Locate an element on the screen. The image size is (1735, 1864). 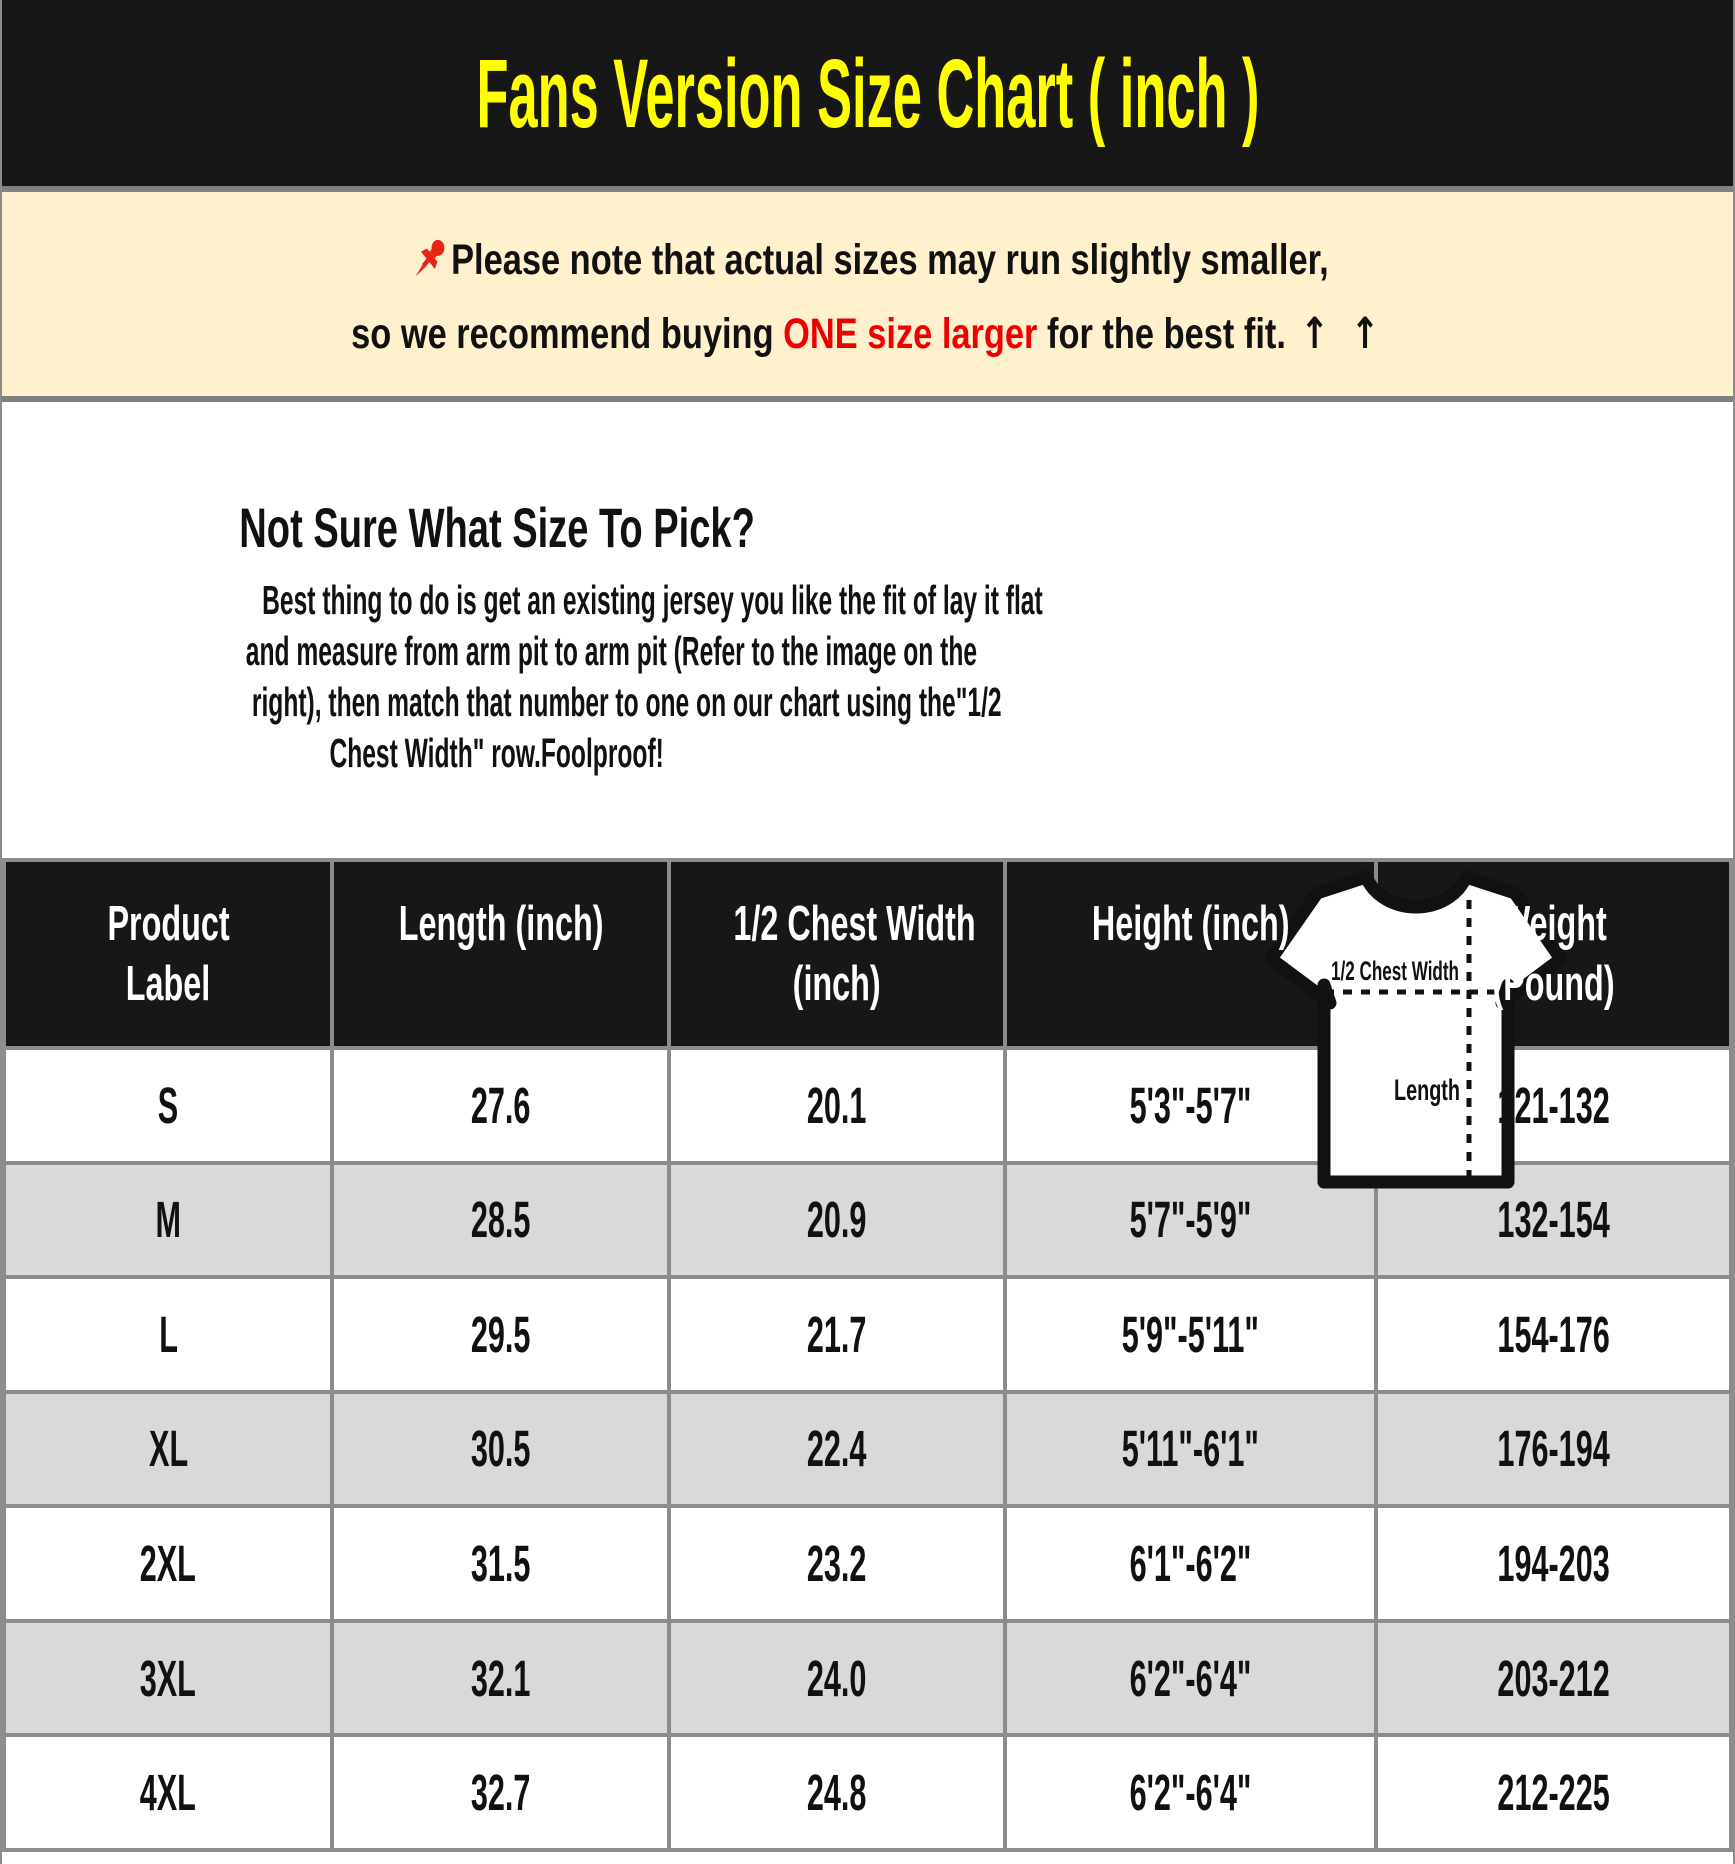
cell-chest: 20.9 is located at coordinates (837, 1220).